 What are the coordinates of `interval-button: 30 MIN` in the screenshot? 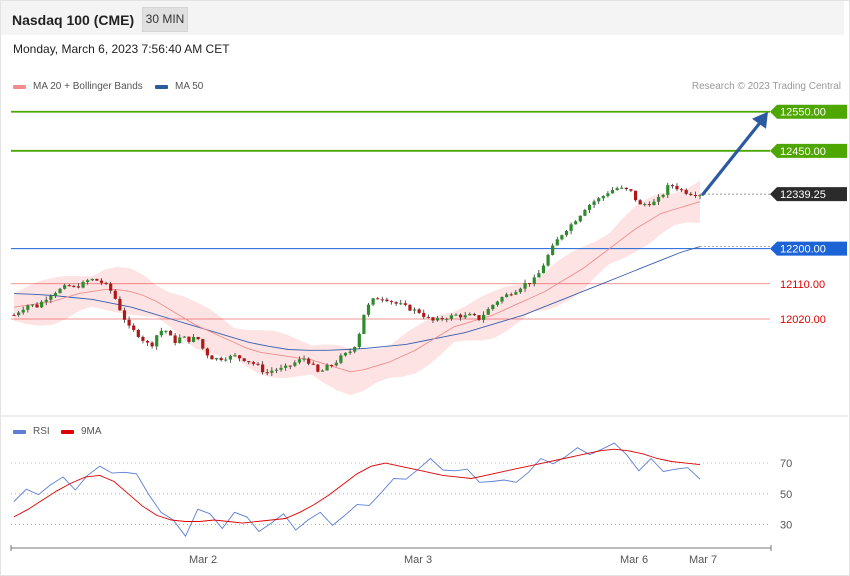 It's located at (165, 19).